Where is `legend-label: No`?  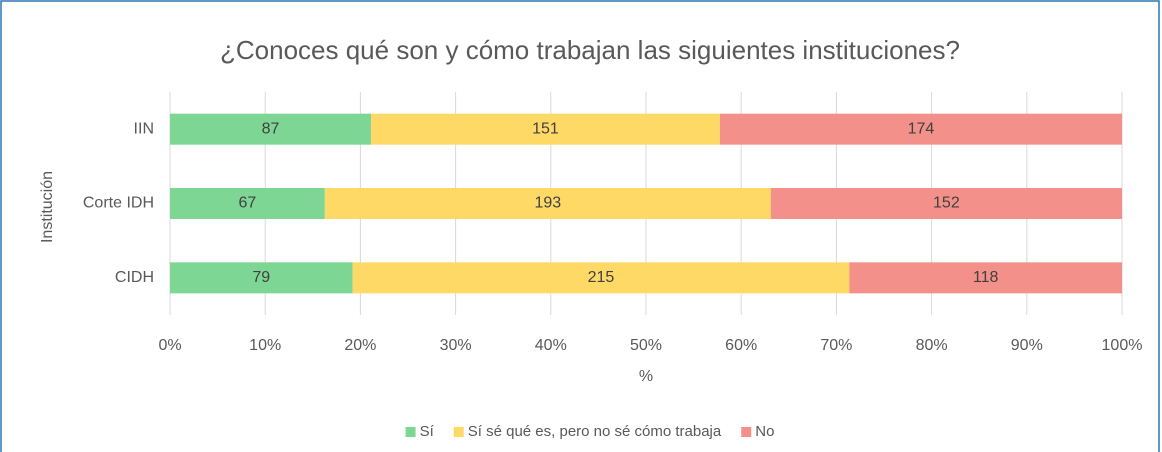 legend-label: No is located at coordinates (764, 431).